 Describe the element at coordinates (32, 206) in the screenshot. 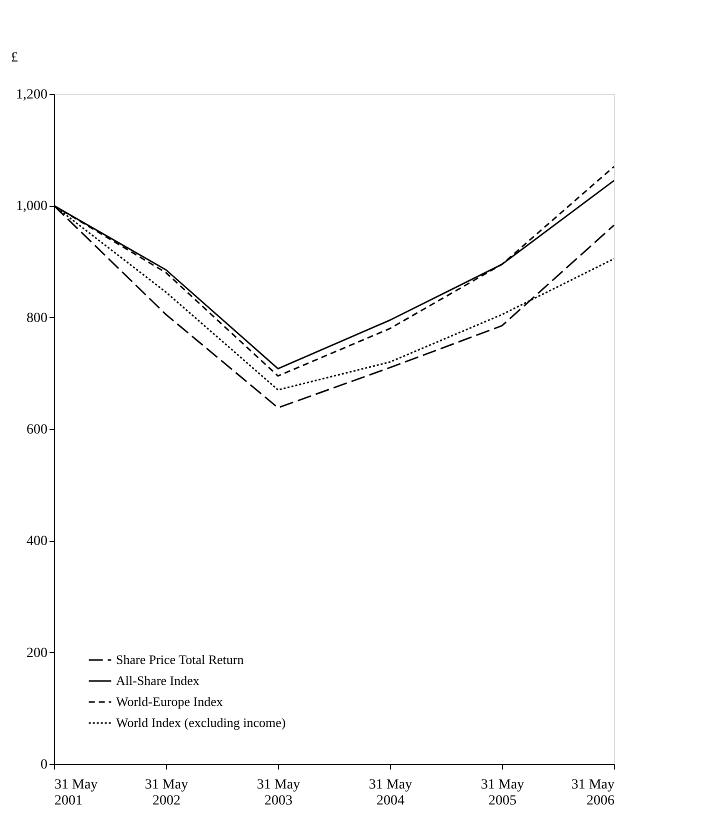

I see `y-tick-label: 1,000` at that location.